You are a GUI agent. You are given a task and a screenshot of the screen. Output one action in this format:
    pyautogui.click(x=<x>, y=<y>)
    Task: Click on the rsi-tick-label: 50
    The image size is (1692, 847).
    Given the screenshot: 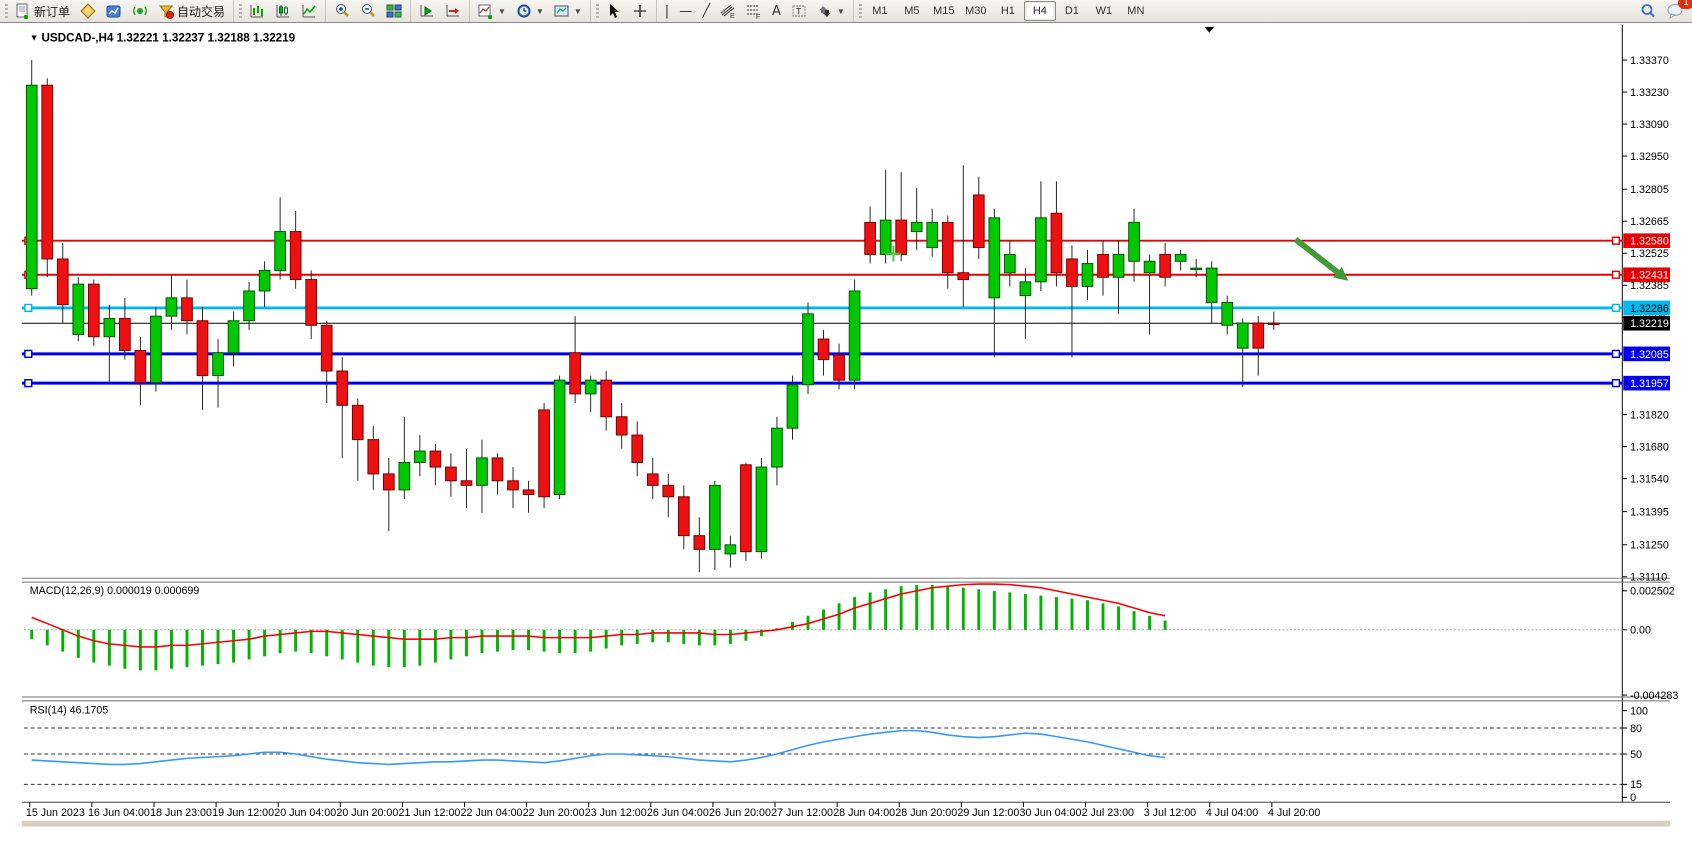 What is the action you would take?
    pyautogui.click(x=1636, y=755)
    